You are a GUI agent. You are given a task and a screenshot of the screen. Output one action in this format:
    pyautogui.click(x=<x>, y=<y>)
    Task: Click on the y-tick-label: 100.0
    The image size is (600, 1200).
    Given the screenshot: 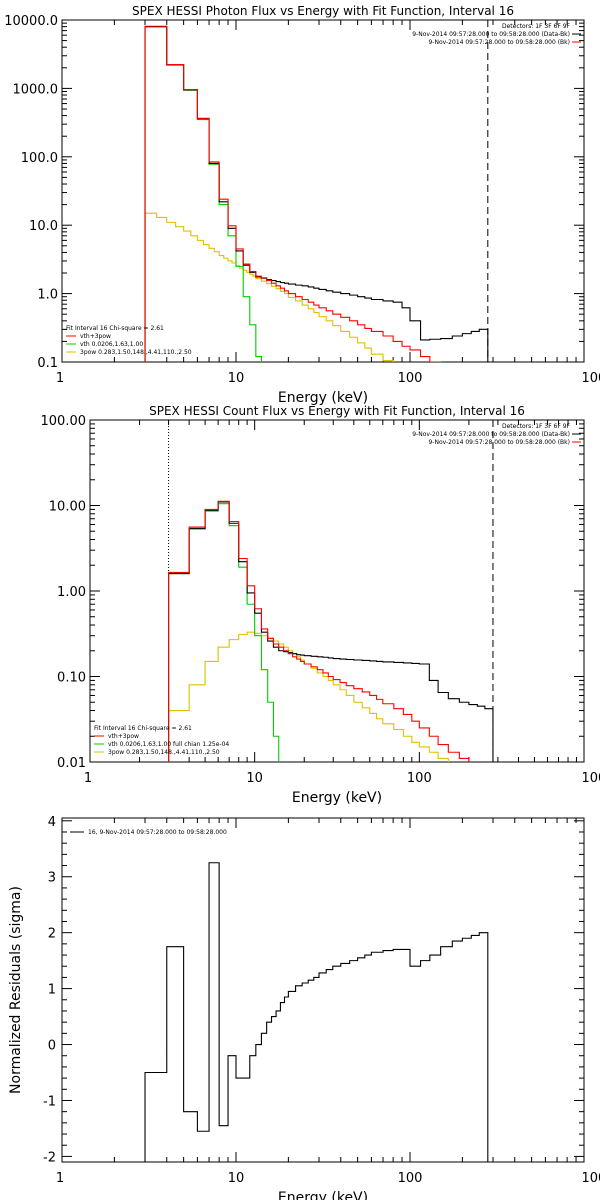 What is the action you would take?
    pyautogui.click(x=39, y=158)
    